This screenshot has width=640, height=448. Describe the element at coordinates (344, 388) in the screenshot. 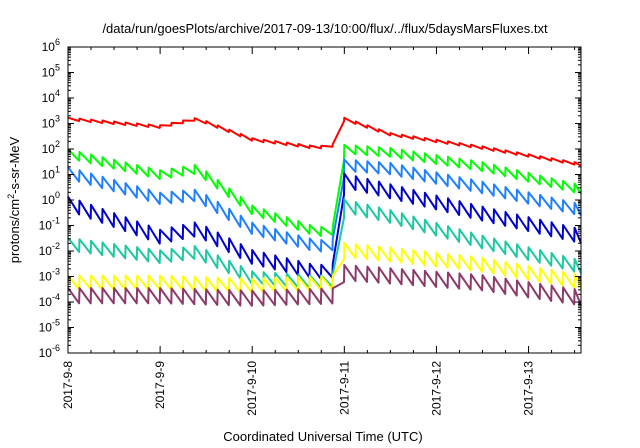

I see `x-tick-label: 2017-9-11` at that location.